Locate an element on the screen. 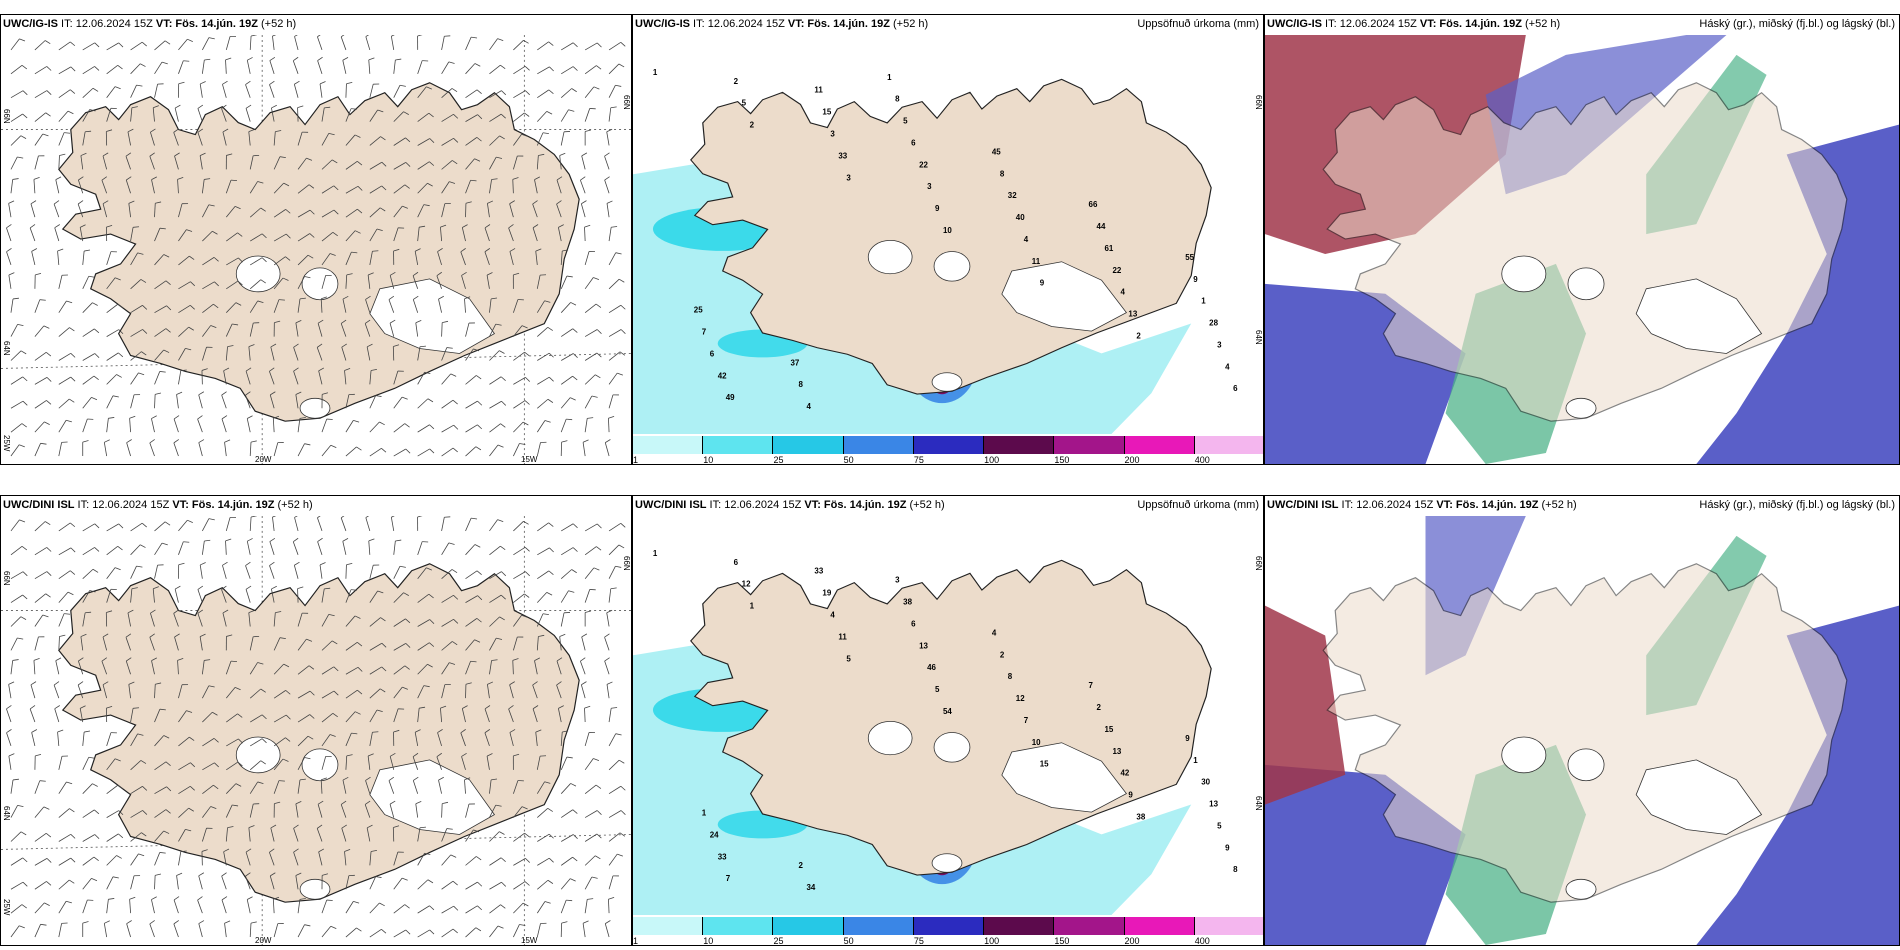 This screenshot has height=950, width=1900. model-name: UWC/DINI ISL is located at coordinates (671, 505).